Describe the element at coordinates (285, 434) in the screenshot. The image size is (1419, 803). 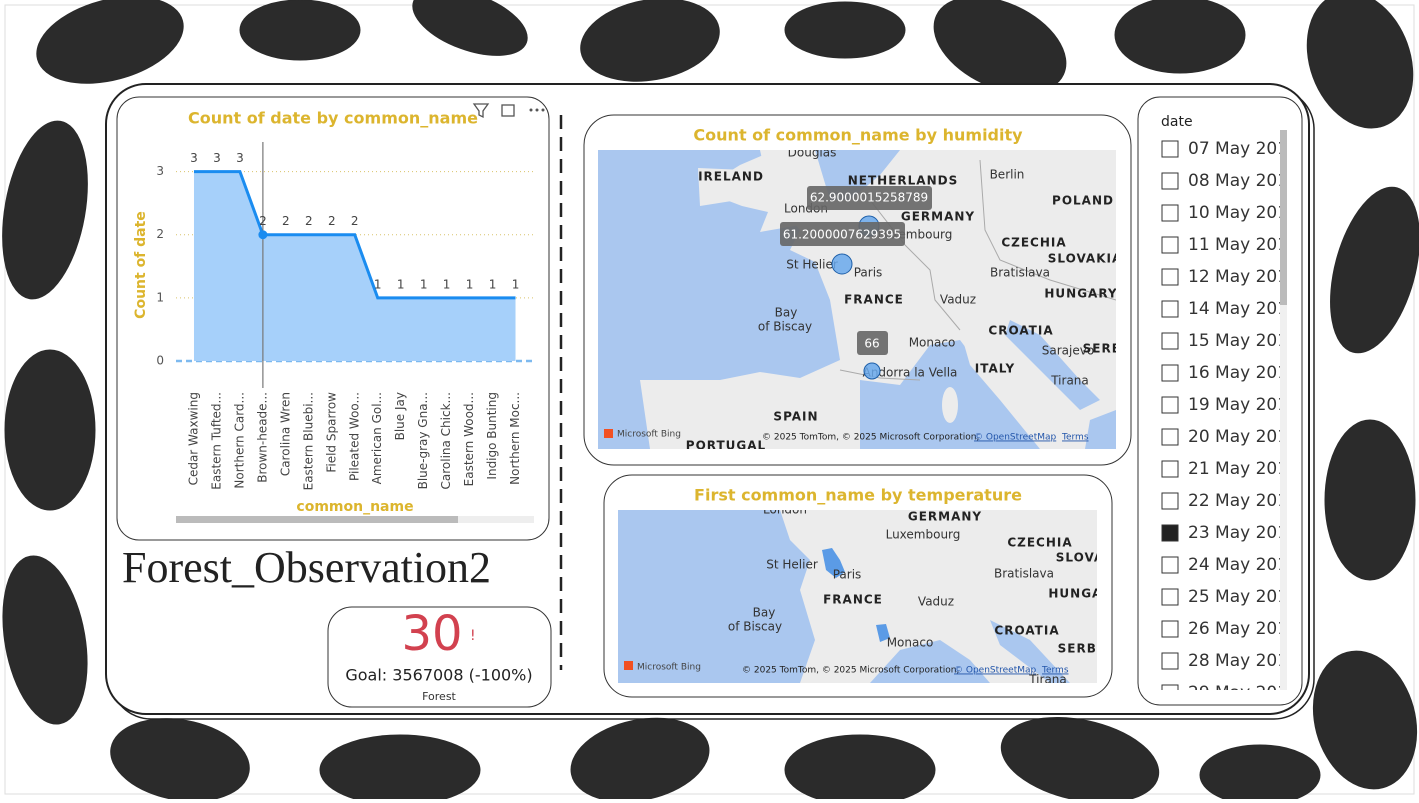
I see `x-tick-label: Carolina Wren` at that location.